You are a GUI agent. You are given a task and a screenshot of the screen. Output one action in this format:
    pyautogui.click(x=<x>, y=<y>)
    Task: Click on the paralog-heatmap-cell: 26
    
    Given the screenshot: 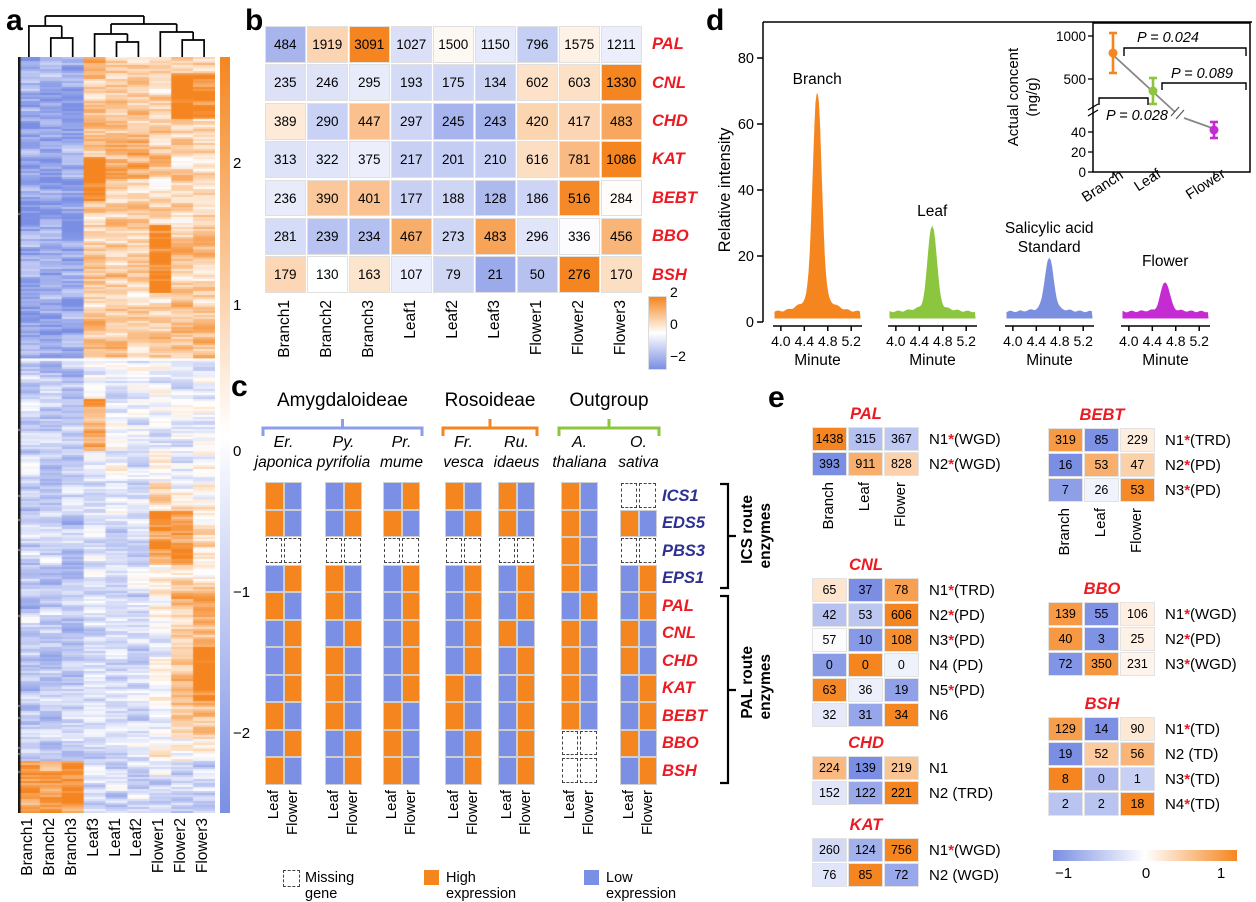 What is the action you would take?
    pyautogui.click(x=1101, y=490)
    